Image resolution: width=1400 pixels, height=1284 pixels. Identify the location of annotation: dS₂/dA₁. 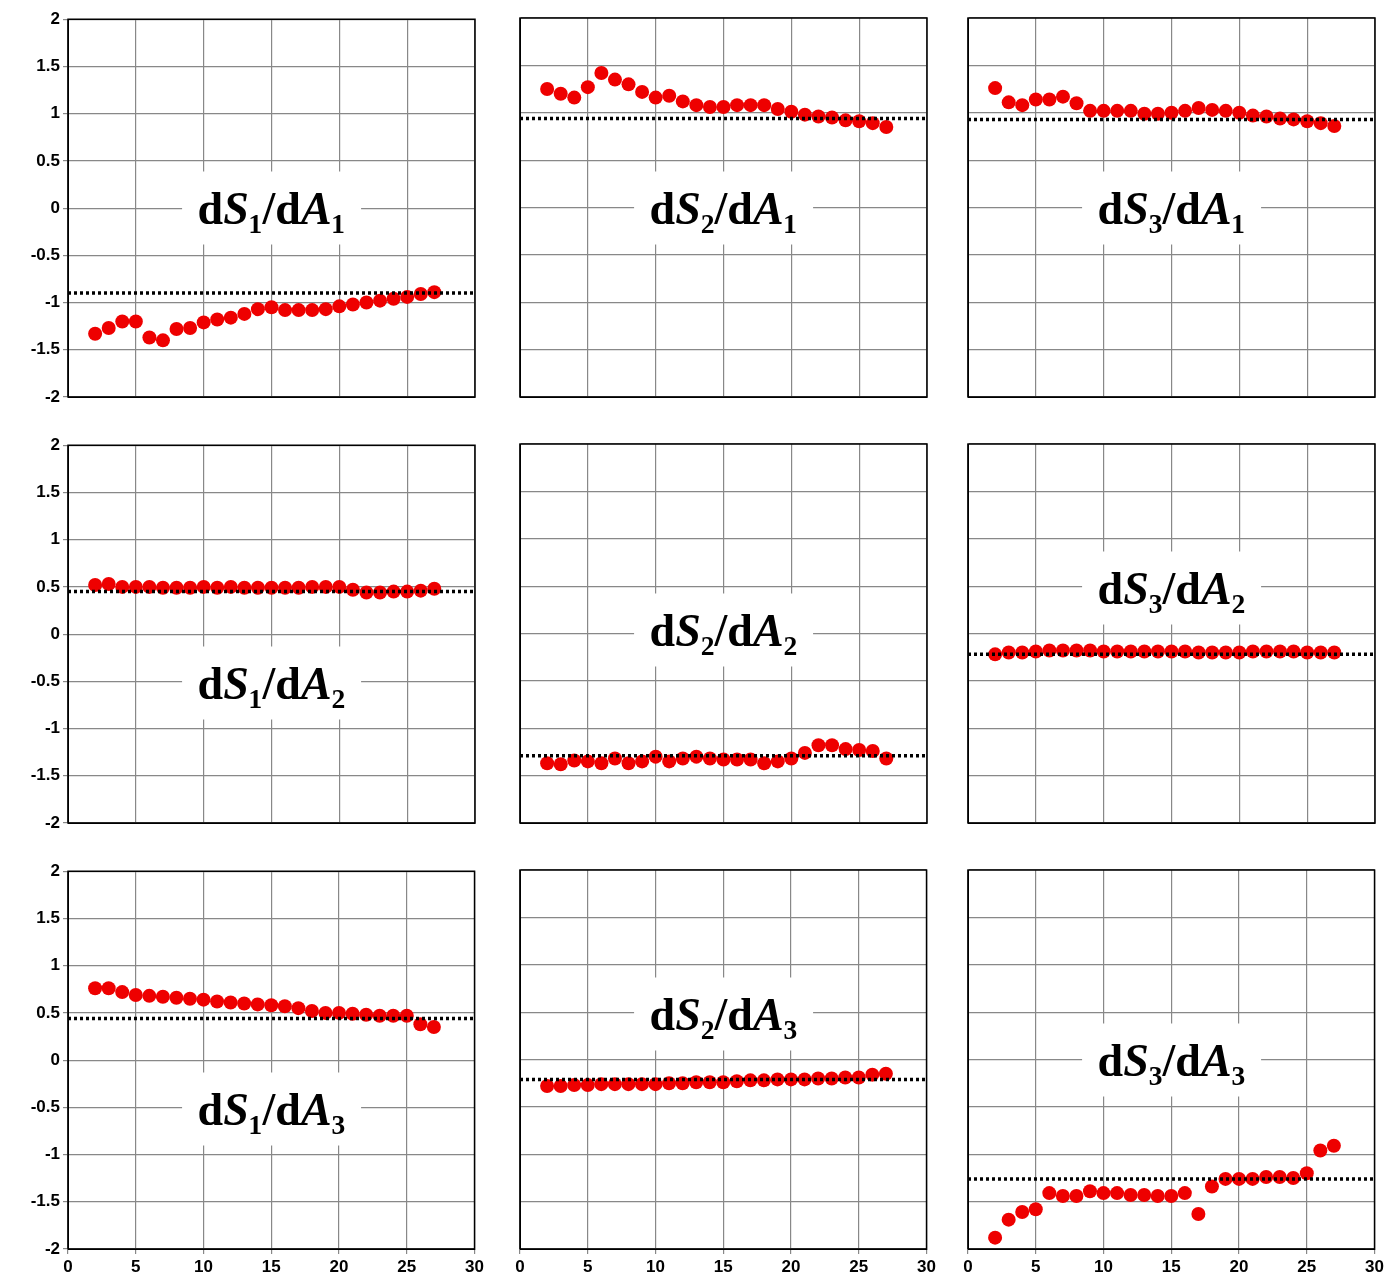
(723, 207).